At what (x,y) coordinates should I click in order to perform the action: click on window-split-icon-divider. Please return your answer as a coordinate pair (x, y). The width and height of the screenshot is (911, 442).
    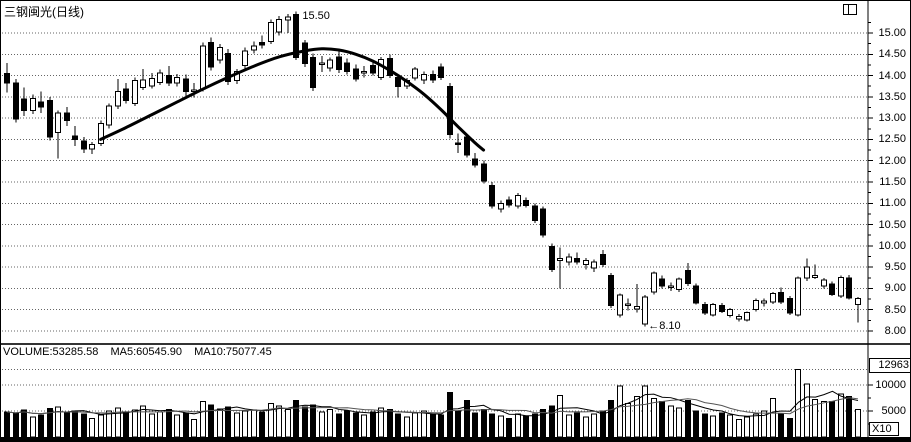
    Looking at the image, I should click on (848, 9).